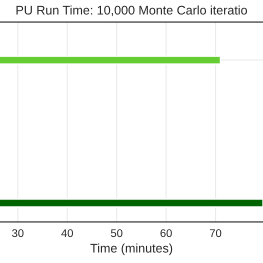 This screenshot has height=263, width=263. What do you see at coordinates (131, 249) in the screenshot?
I see `x-axis-title: Time (minutes)` at bounding box center [131, 249].